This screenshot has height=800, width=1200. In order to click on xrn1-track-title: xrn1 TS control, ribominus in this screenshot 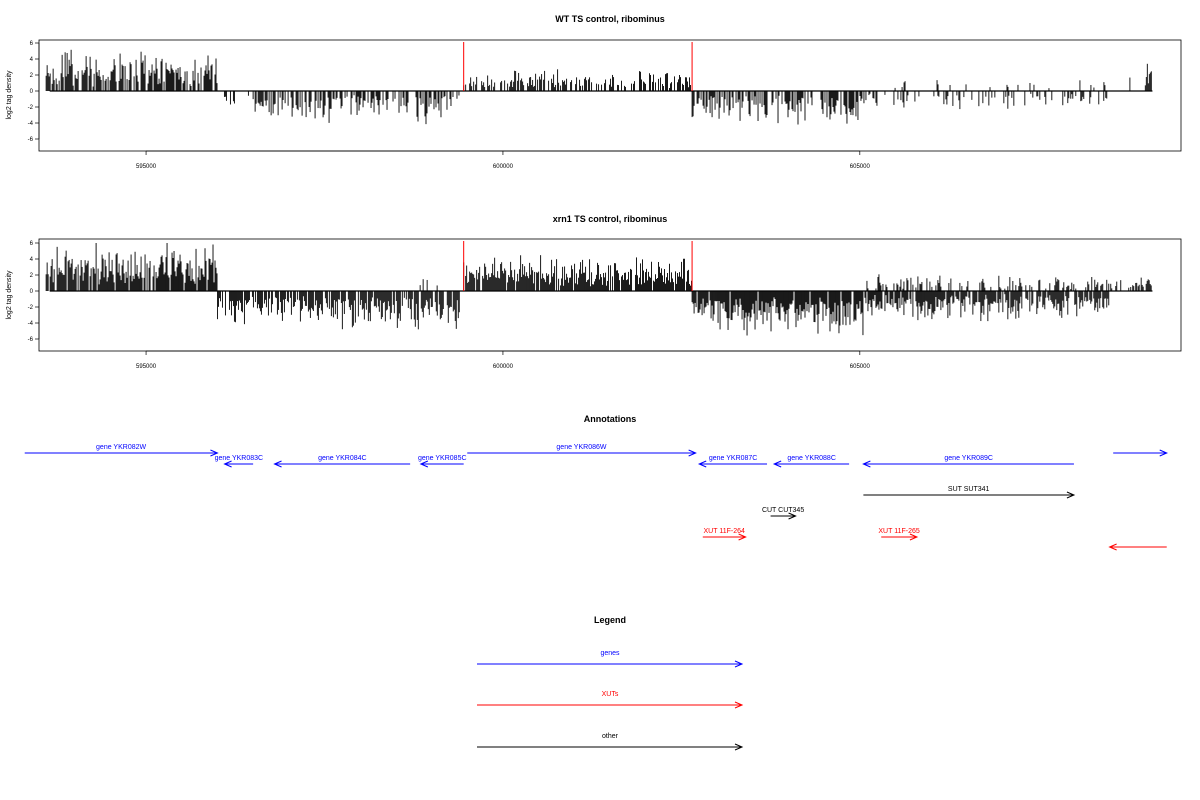, I will do `click(610, 219)`.